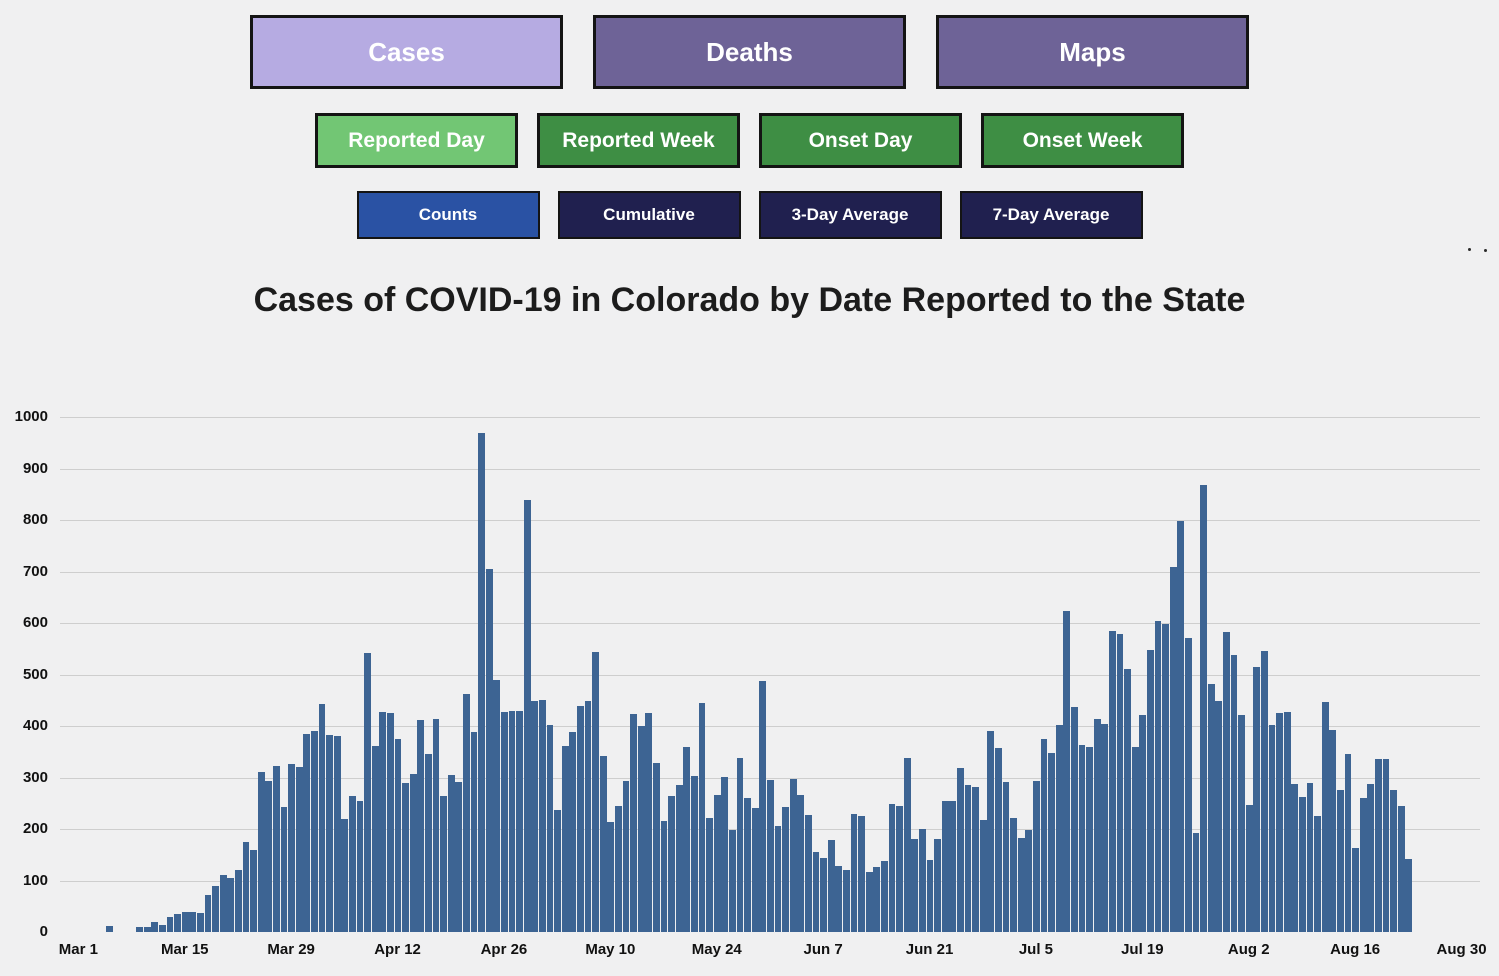 The width and height of the screenshot is (1499, 976). Describe the element at coordinates (1092, 52) in the screenshot. I see `tab-maps: Maps` at that location.